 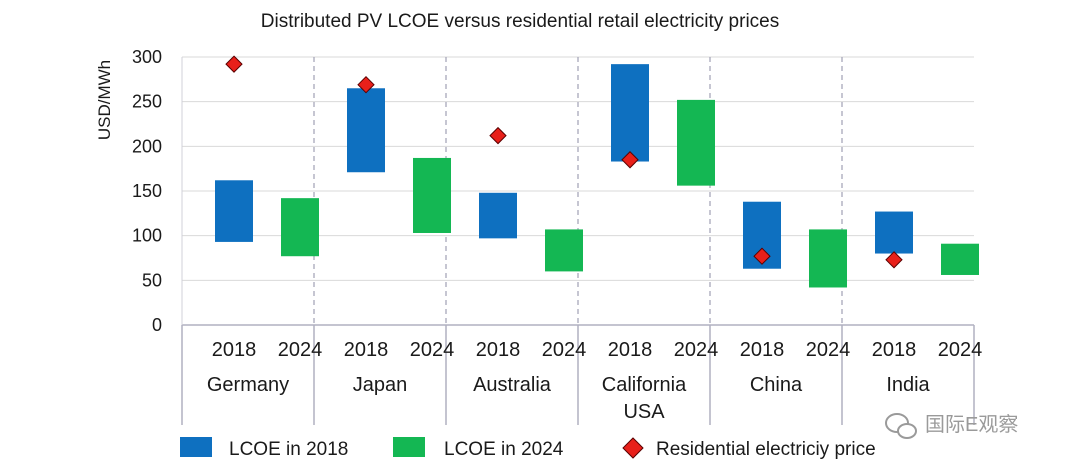 I want to click on legend-swatch-price, so click(x=633, y=448).